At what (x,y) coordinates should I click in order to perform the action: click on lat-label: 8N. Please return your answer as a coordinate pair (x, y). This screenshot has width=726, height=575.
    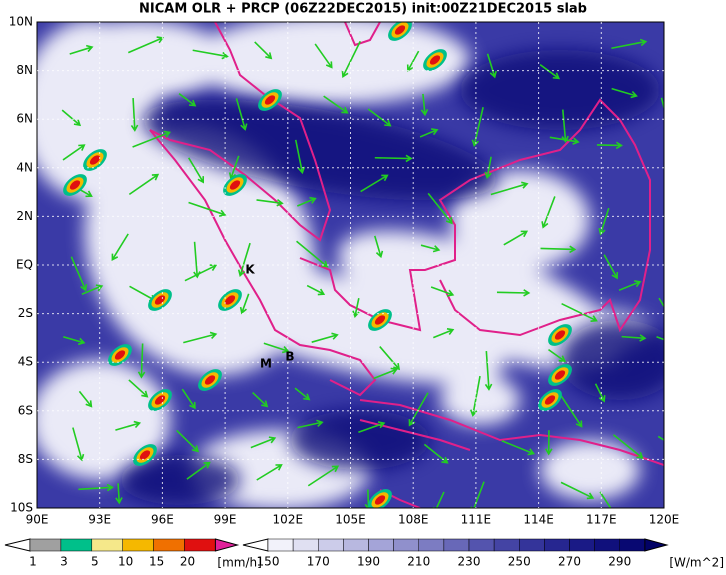
    Looking at the image, I should click on (24, 70).